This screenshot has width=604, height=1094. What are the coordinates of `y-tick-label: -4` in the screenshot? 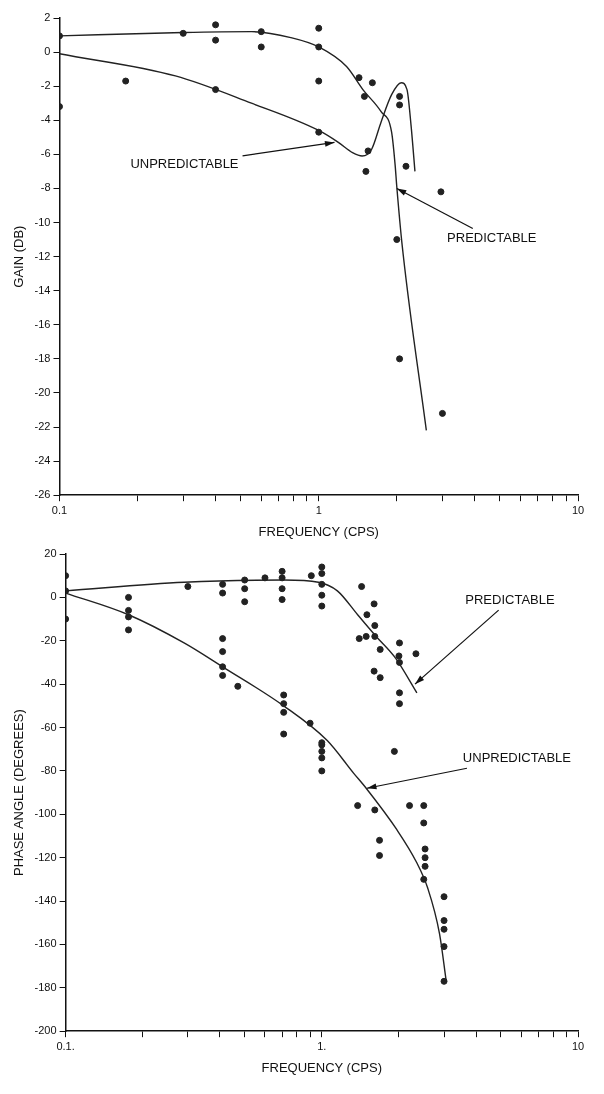 It's located at (45, 119).